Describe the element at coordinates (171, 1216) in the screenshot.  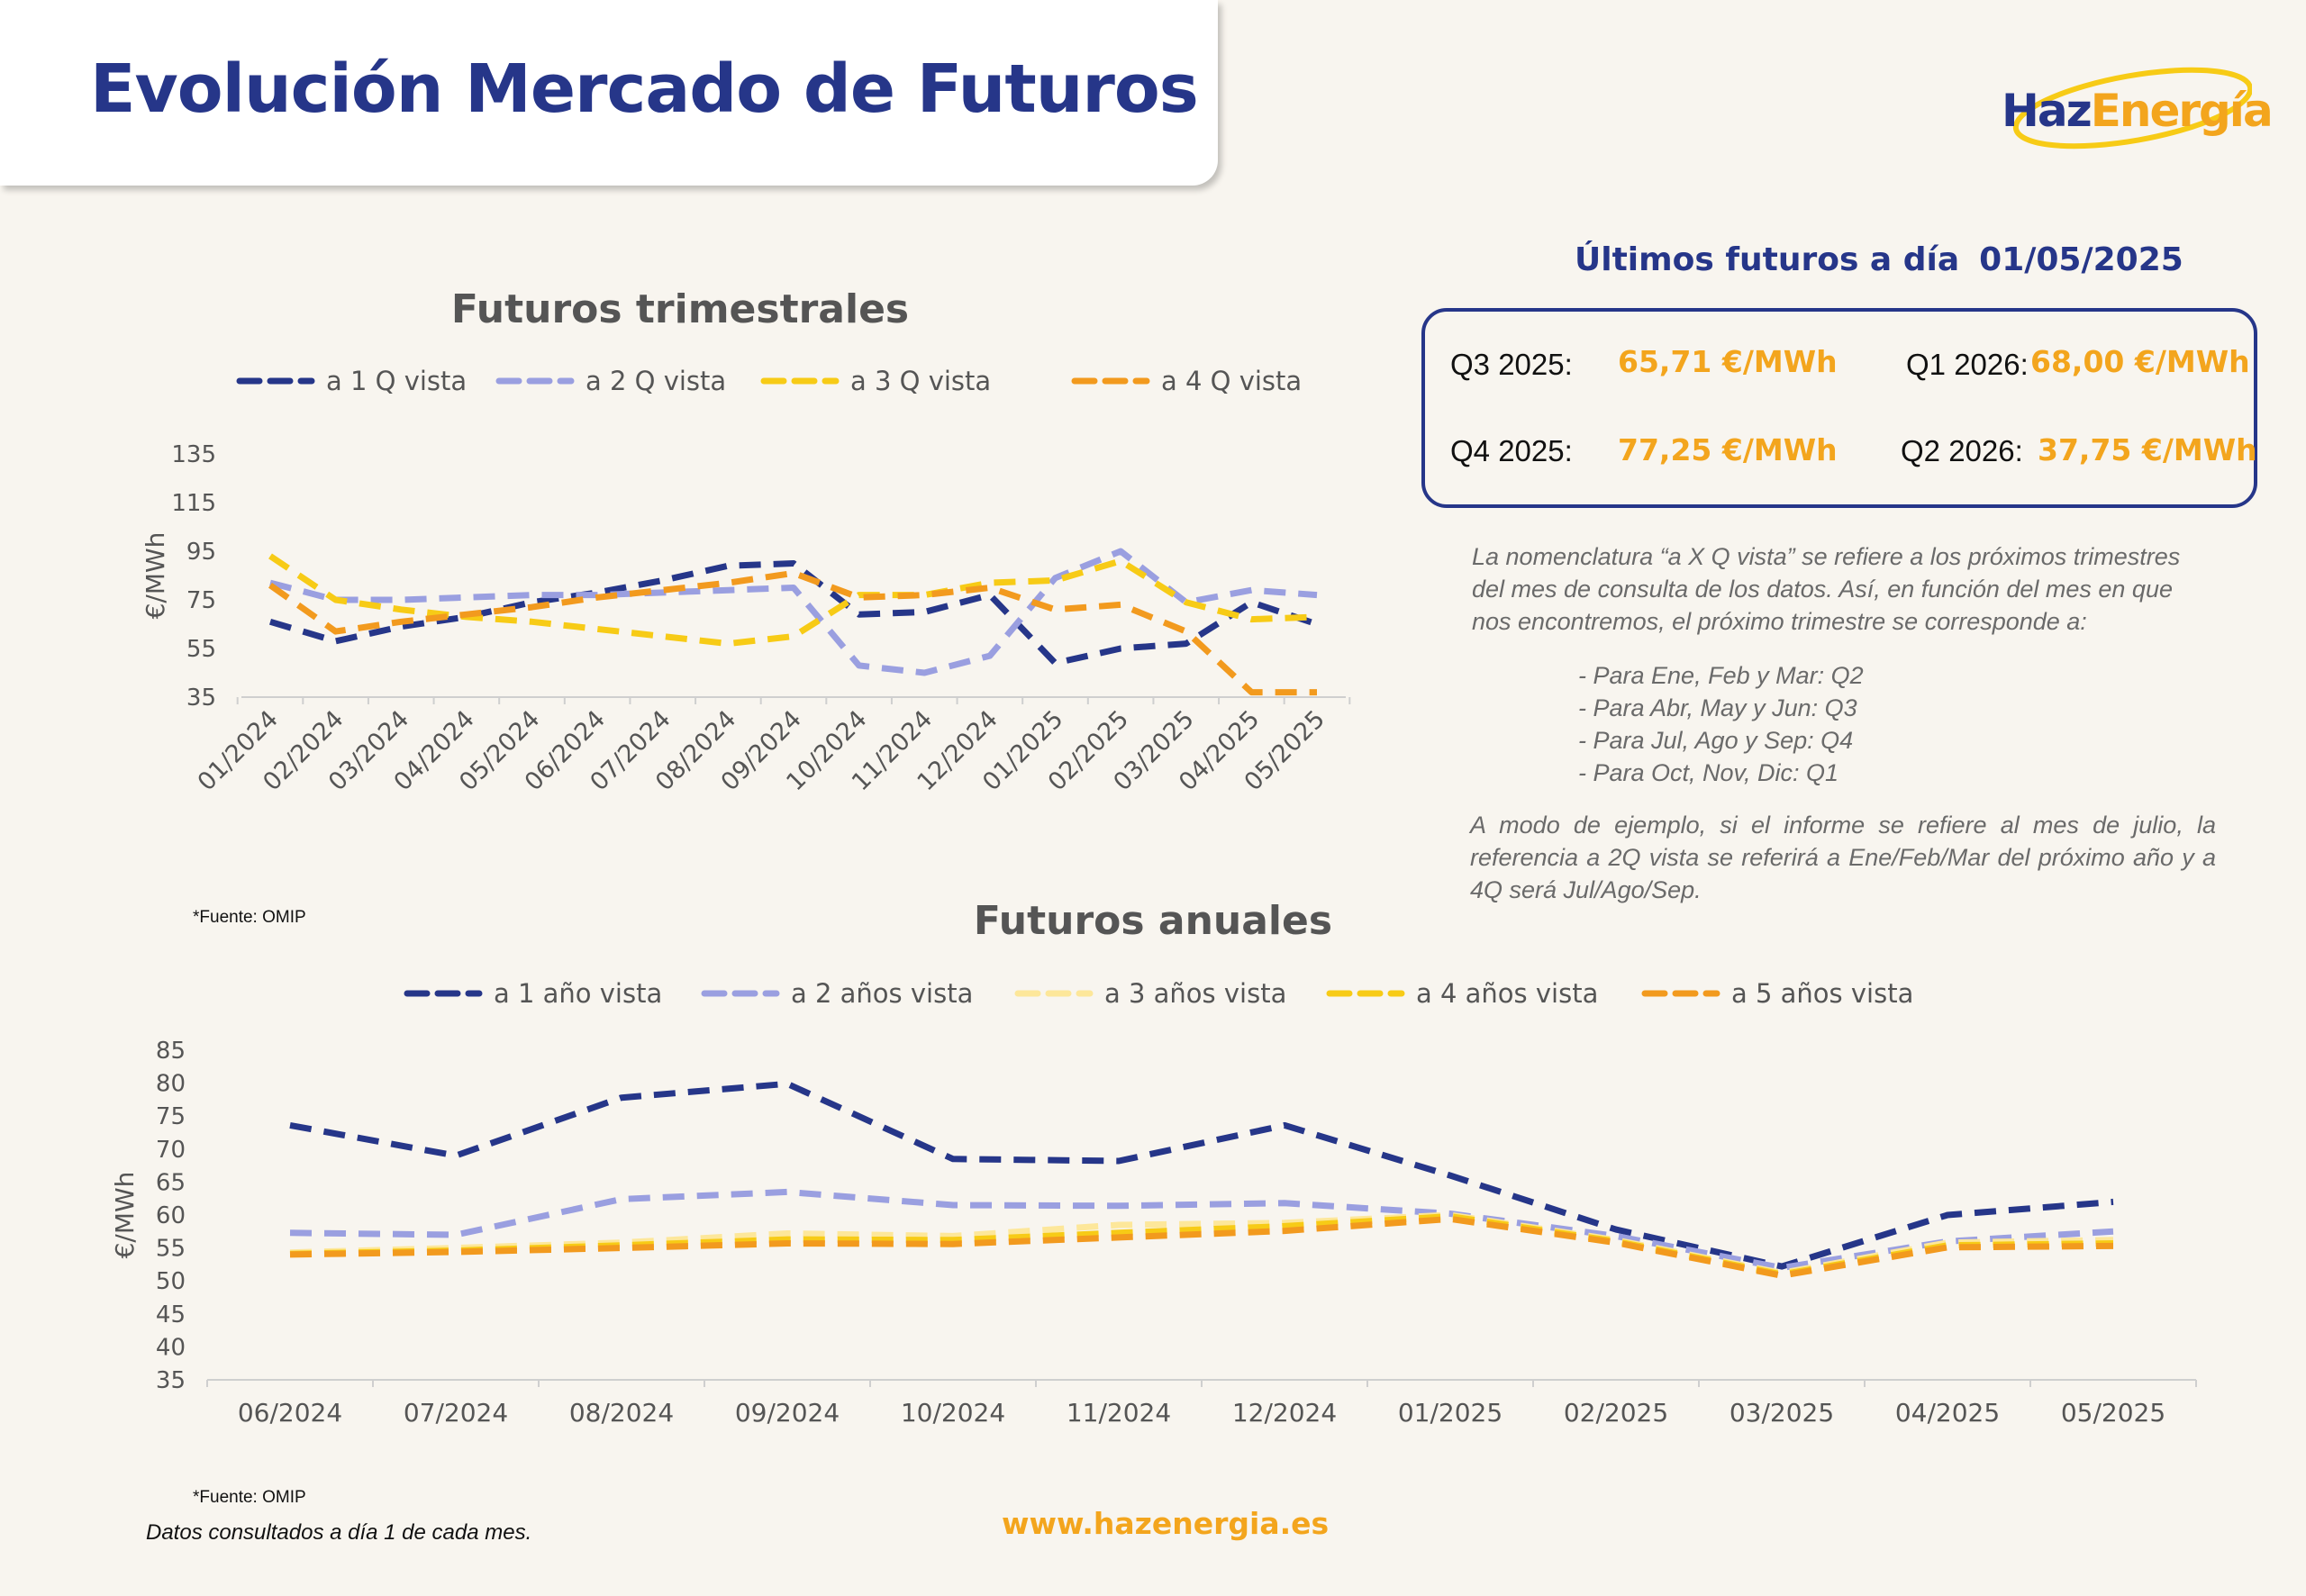
I see `y-tick-label: 60` at that location.